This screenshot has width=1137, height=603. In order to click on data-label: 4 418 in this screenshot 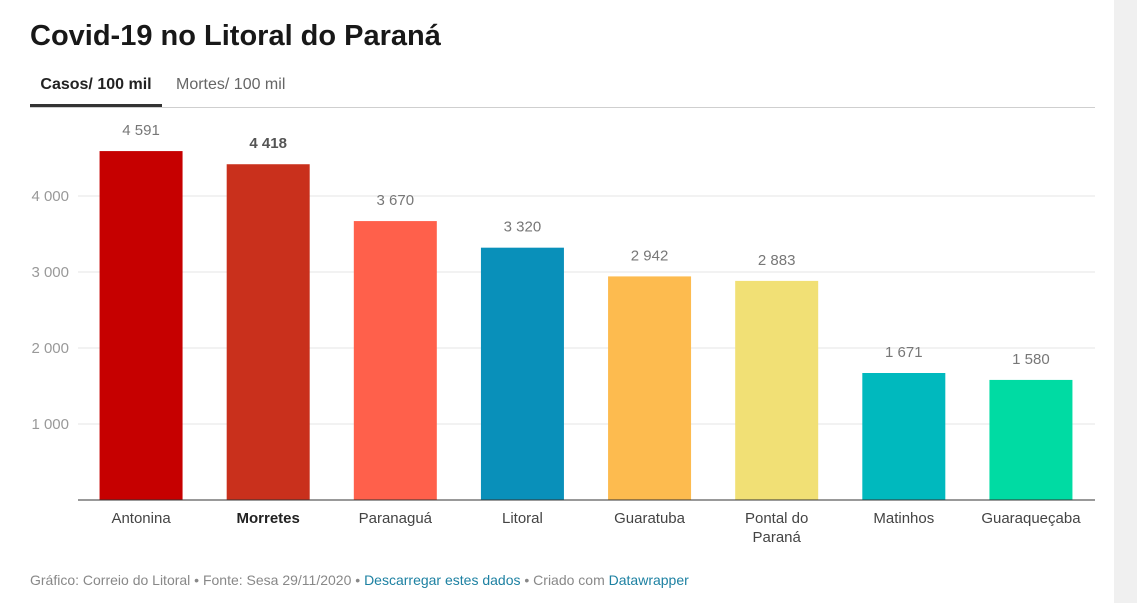, I will do `click(268, 143)`.